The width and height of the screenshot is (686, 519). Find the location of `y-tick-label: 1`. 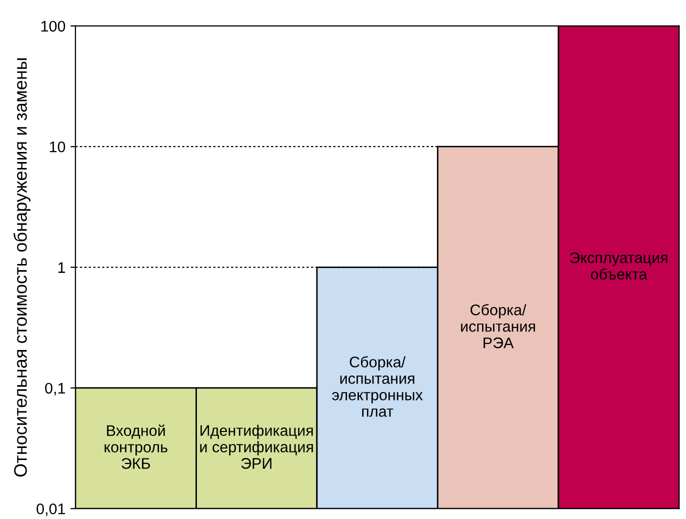

y-tick-label: 1 is located at coordinates (61, 267).